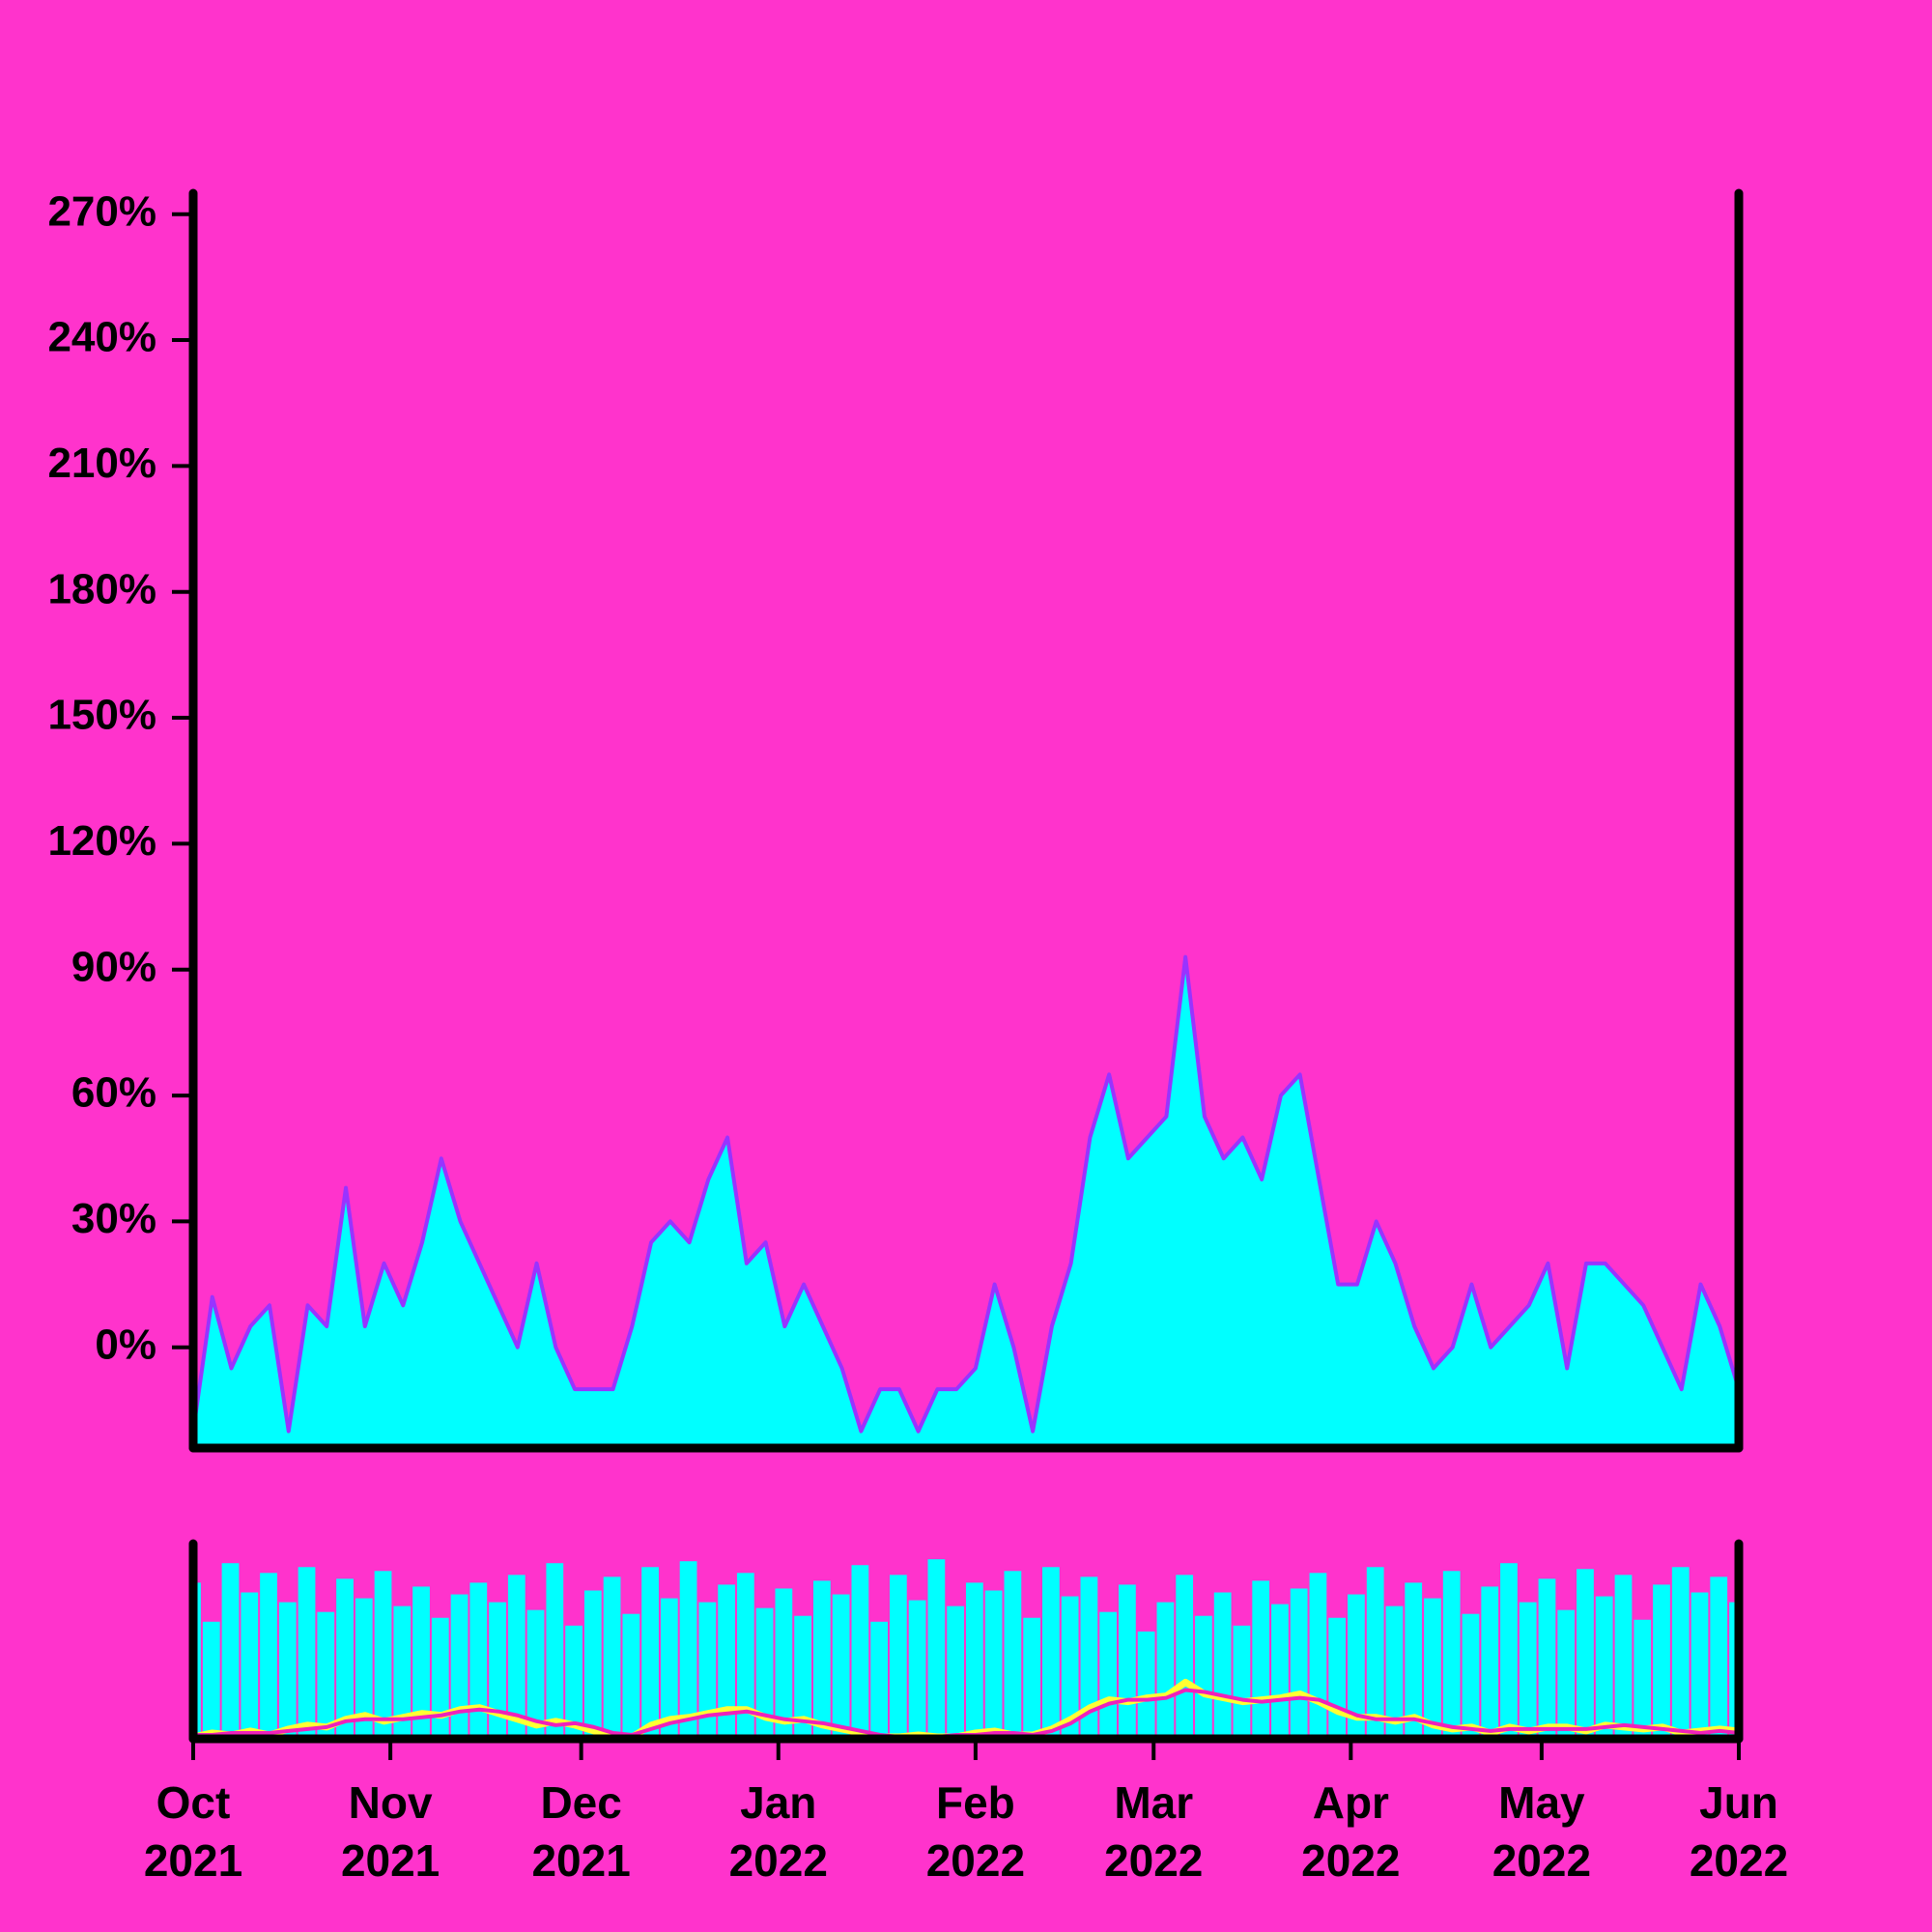  I want to click on x-tick-label: Apr 2022, so click(1351, 1831).